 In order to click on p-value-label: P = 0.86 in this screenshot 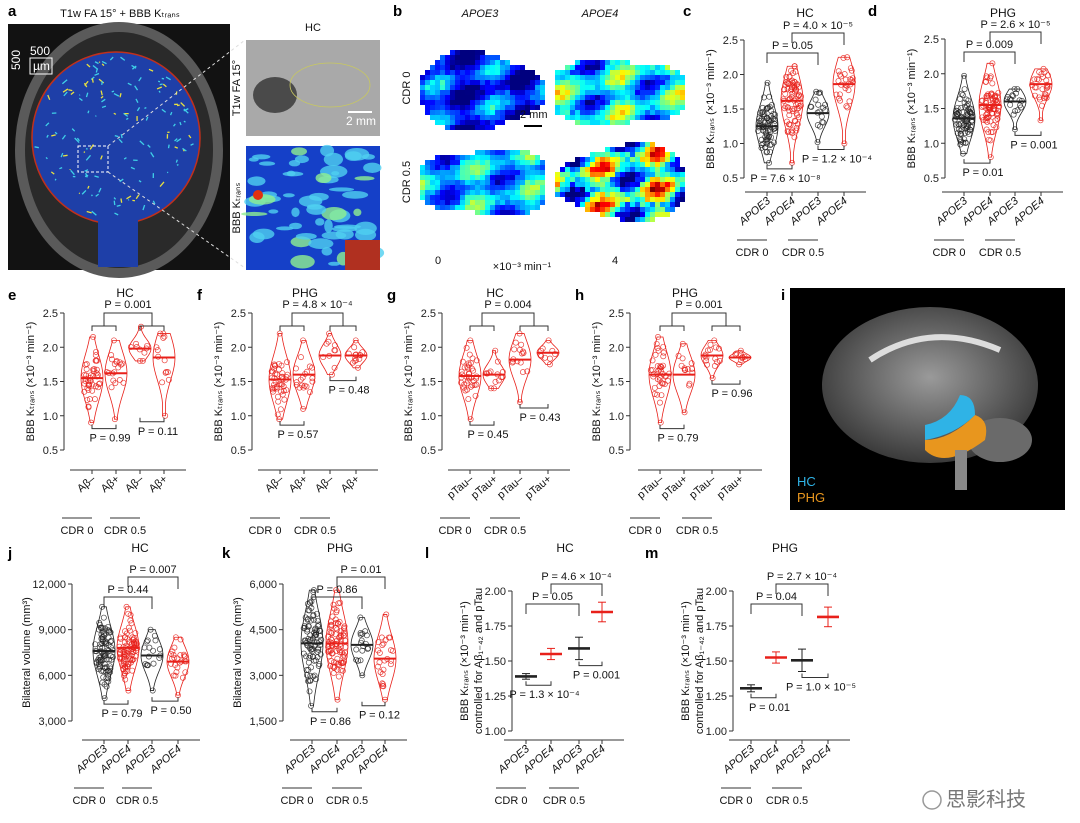, I will do `click(330, 722)`.